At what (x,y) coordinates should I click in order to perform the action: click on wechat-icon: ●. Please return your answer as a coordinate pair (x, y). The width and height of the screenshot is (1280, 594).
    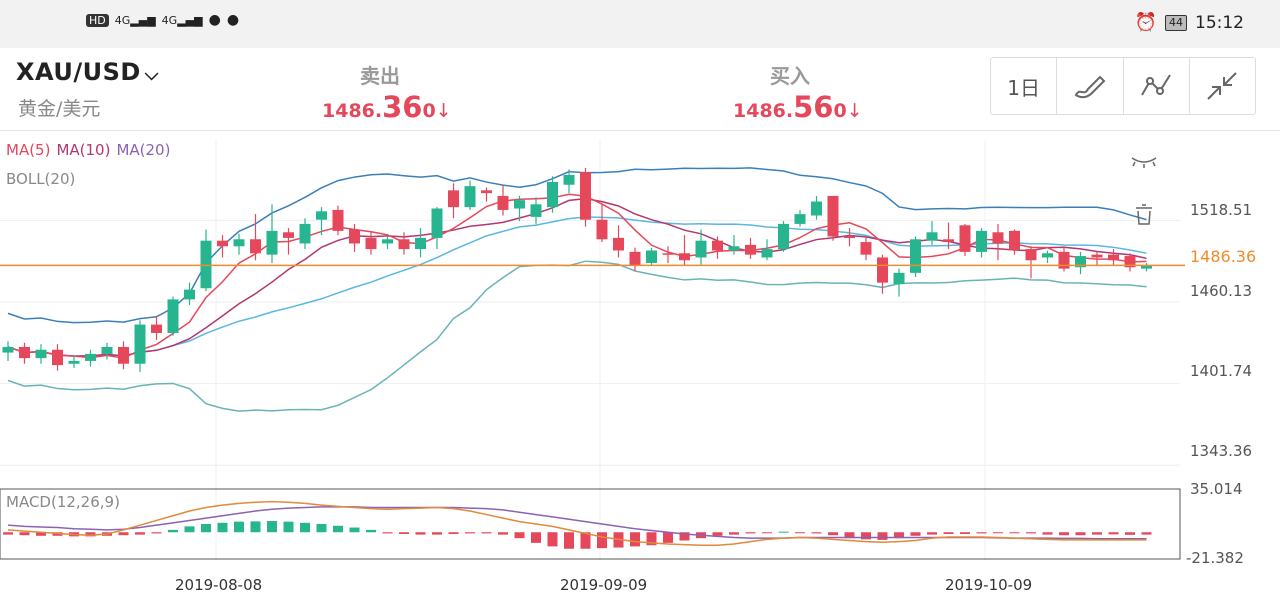
    Looking at the image, I should click on (233, 20).